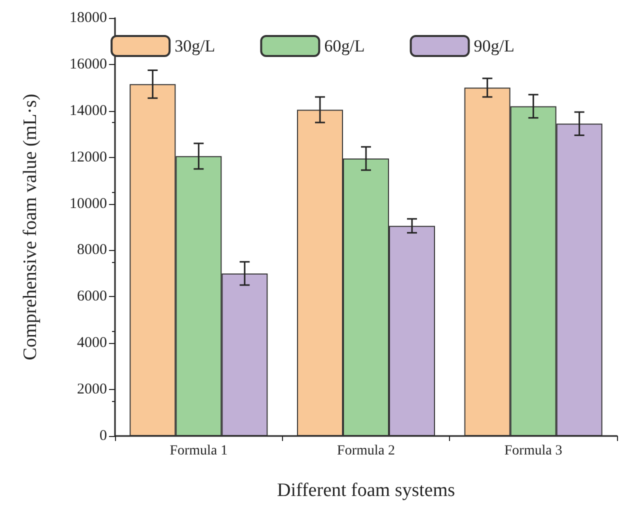 This screenshot has height=508, width=625. Describe the element at coordinates (92, 343) in the screenshot. I see `y-tick-label: 4000` at that location.